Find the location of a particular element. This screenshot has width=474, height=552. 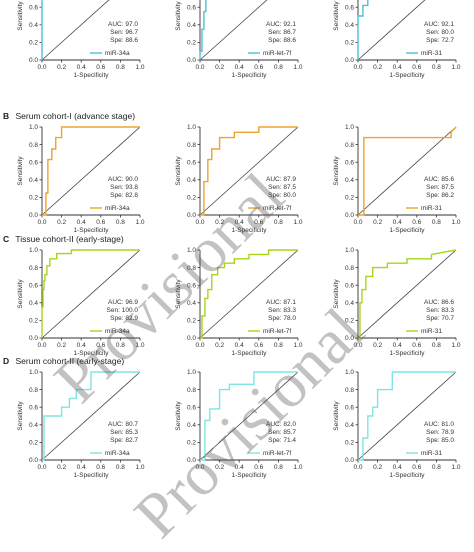

sen-value: Sen: 85.7 is located at coordinates (282, 432).